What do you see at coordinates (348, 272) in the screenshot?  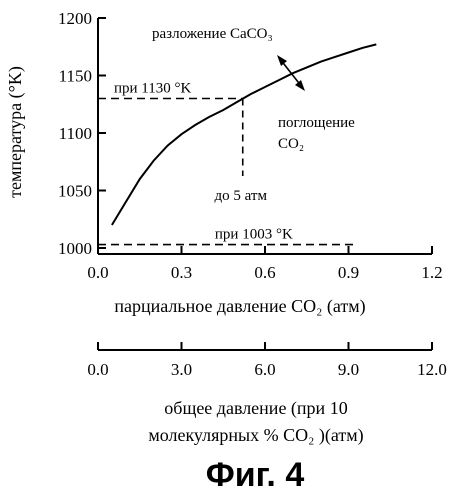 I see `x-tick-label: 0.9` at bounding box center [348, 272].